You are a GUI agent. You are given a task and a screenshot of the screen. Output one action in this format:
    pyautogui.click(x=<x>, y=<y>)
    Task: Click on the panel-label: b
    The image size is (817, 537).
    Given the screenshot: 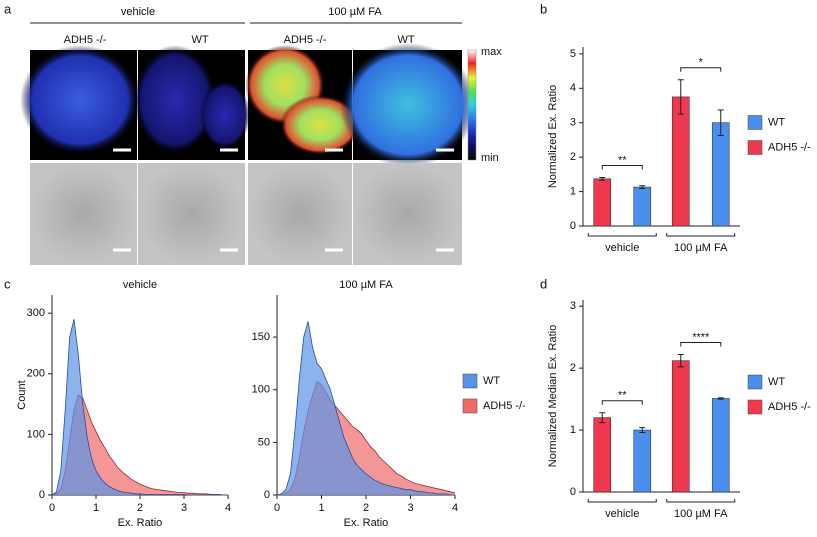 What is the action you would take?
    pyautogui.click(x=543, y=8)
    